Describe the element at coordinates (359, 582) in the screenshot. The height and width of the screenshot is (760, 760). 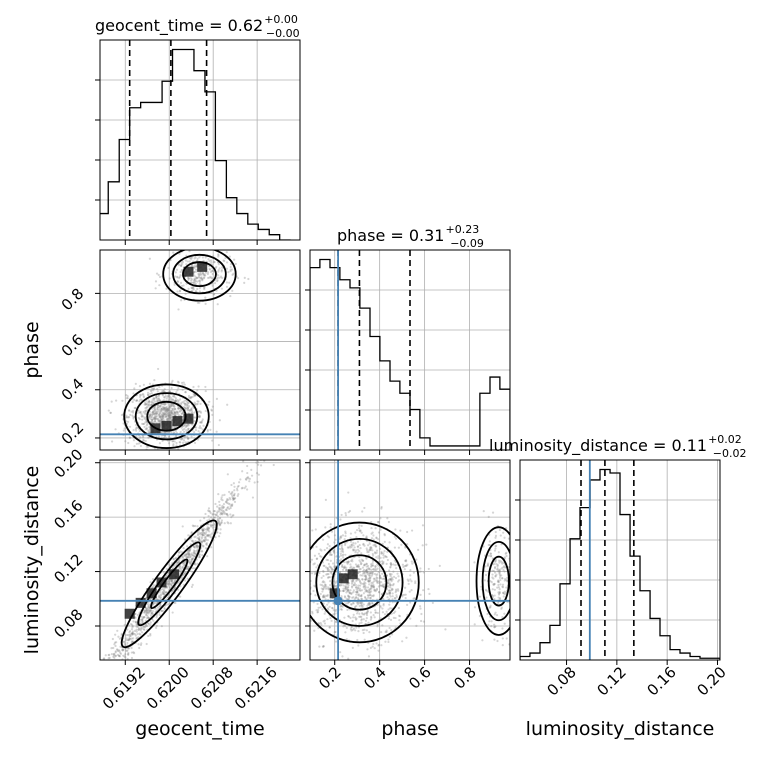
I see `scatter-phase-lumdist-contour` at that location.